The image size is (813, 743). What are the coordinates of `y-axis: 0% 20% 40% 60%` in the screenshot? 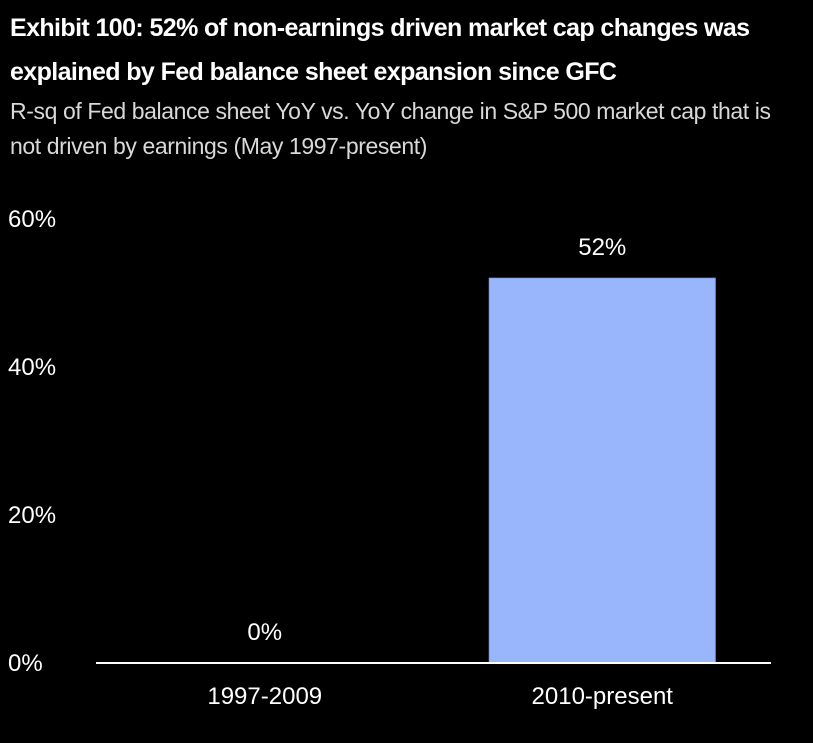 It's located at (32, 441).